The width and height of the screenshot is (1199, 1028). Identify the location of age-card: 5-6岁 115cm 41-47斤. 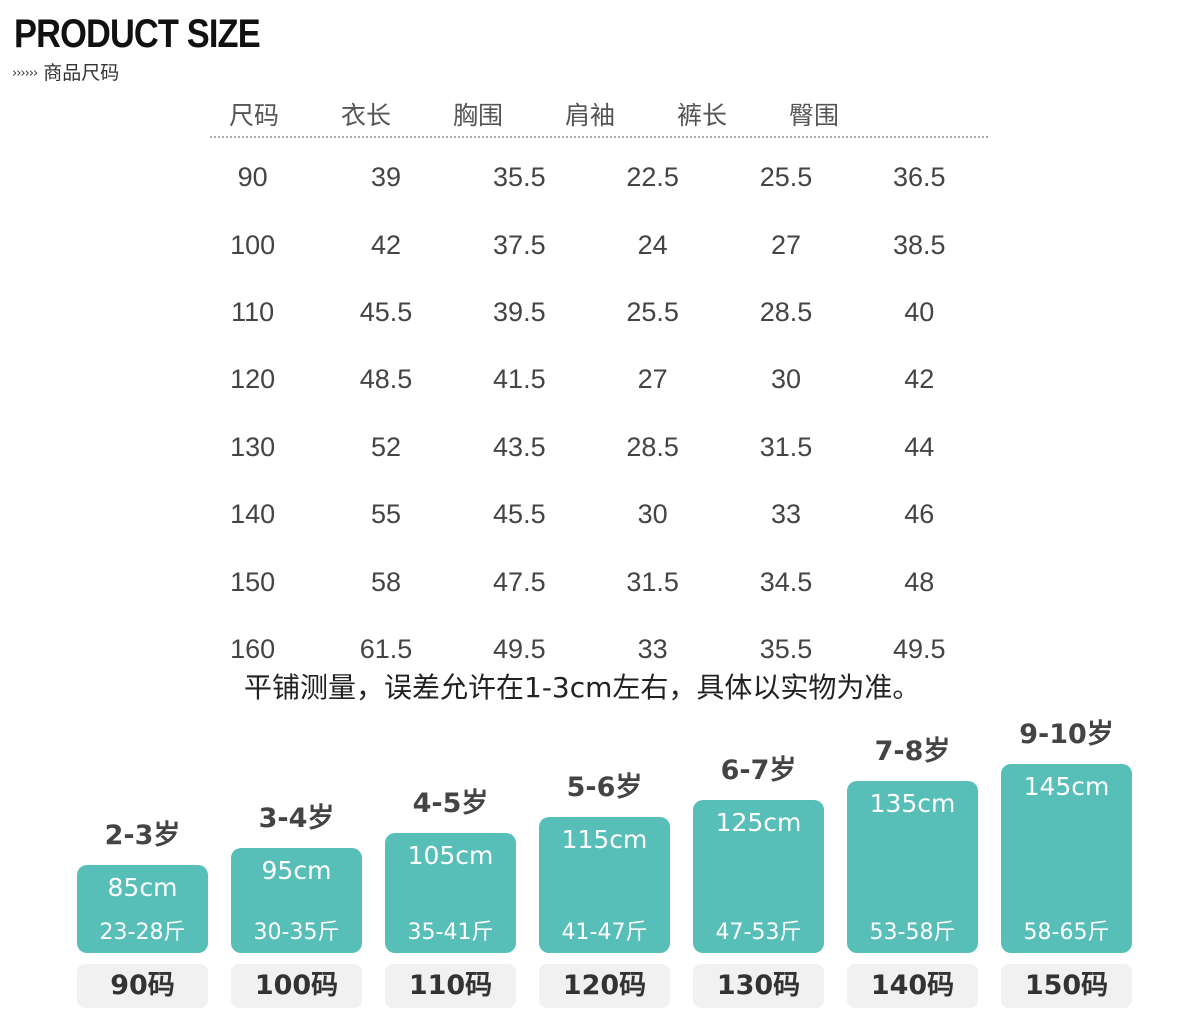
(604, 859).